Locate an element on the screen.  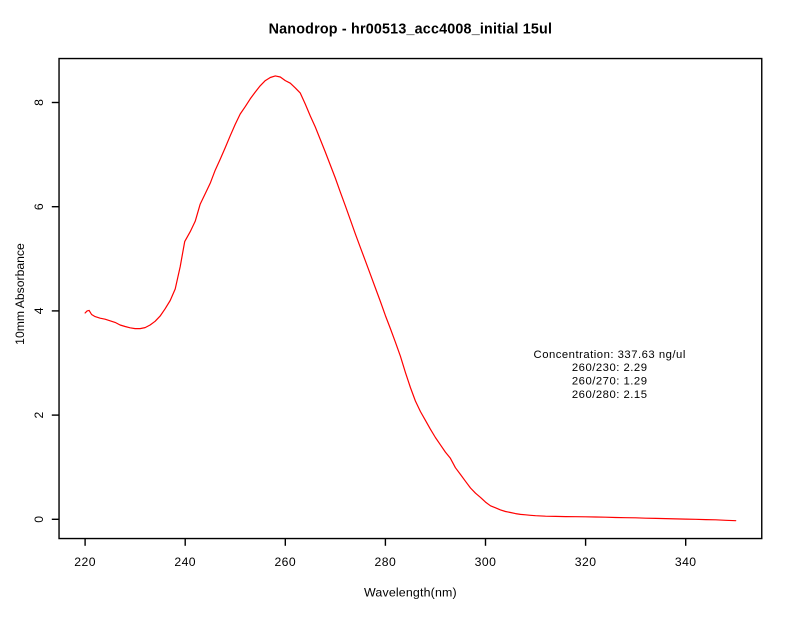
svg-text: 280 is located at coordinates (386, 562).